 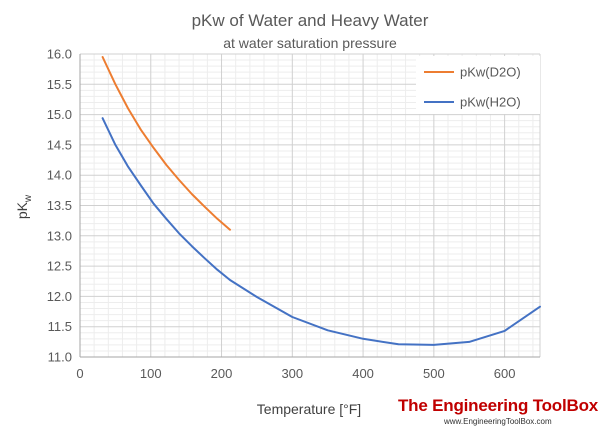 I want to click on x-axis-label: Temperature [°F], so click(x=309, y=409).